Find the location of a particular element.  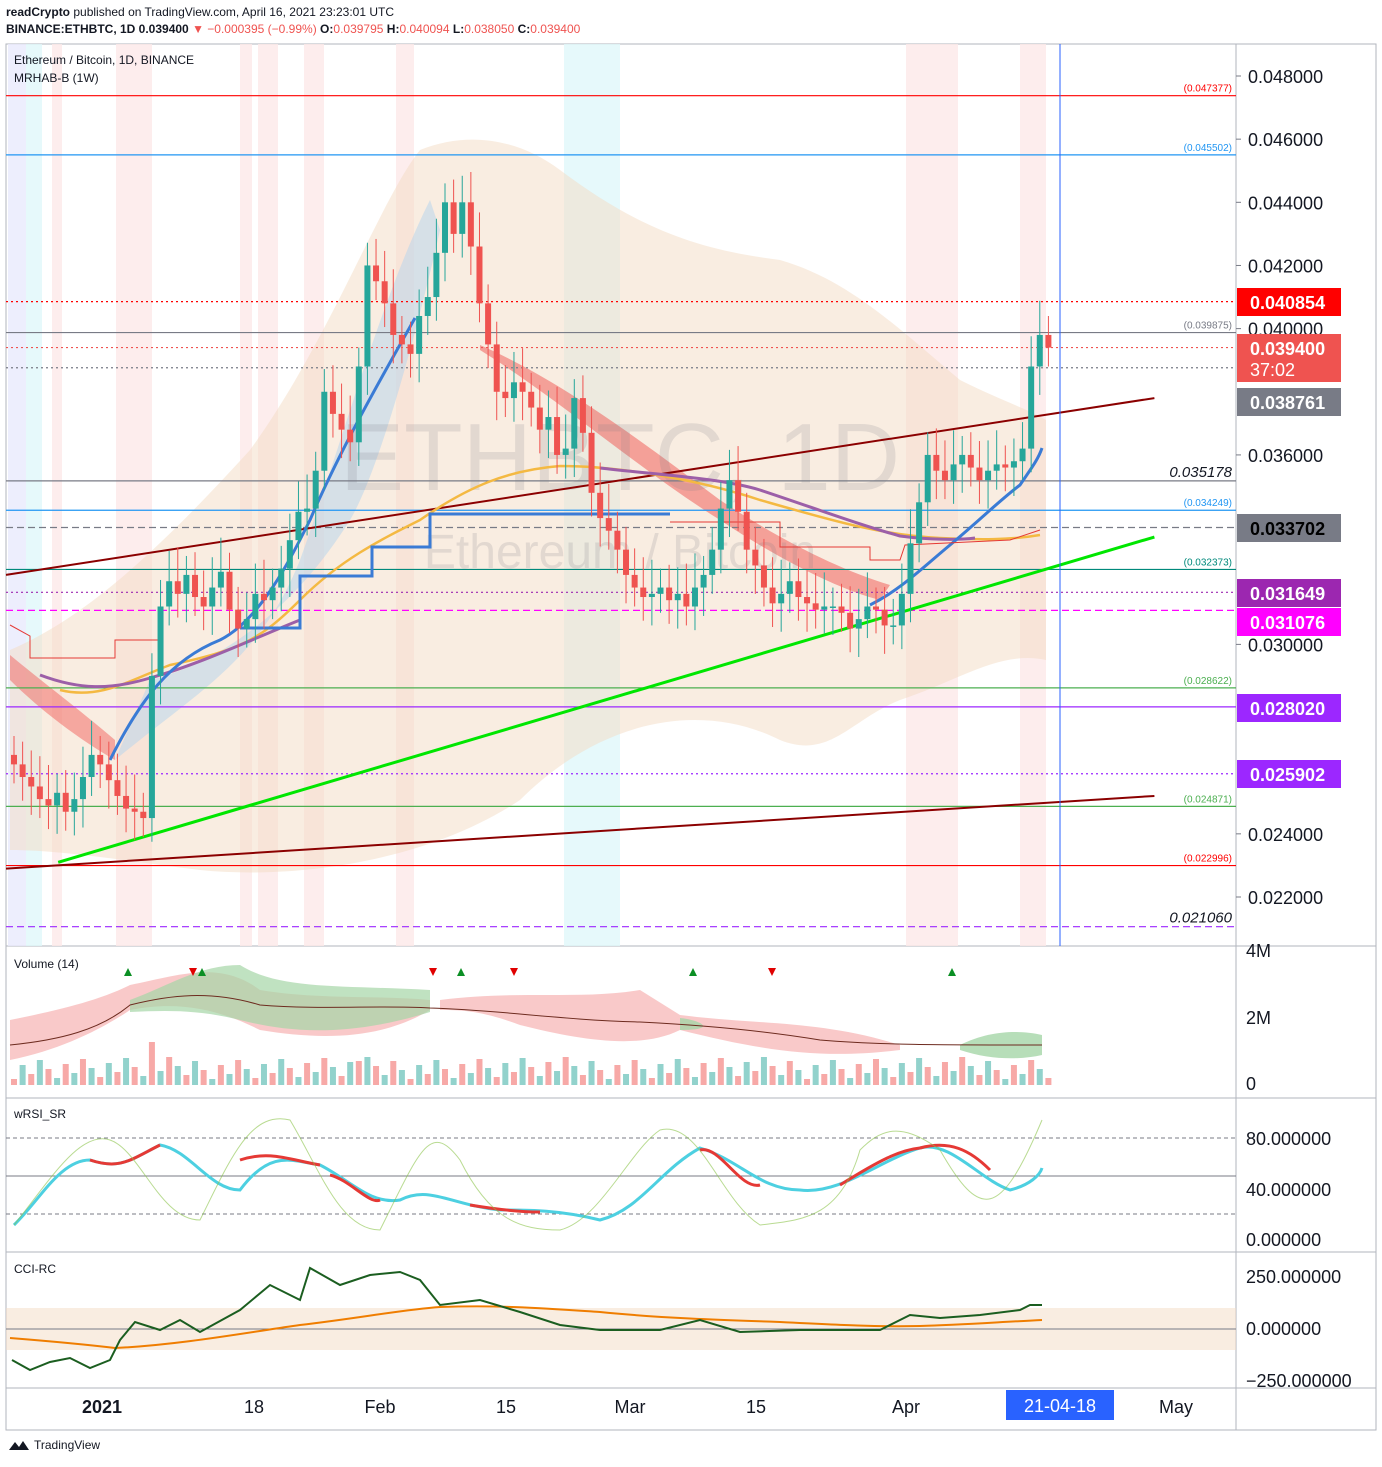

signal-down-icon is located at coordinates (772, 972).